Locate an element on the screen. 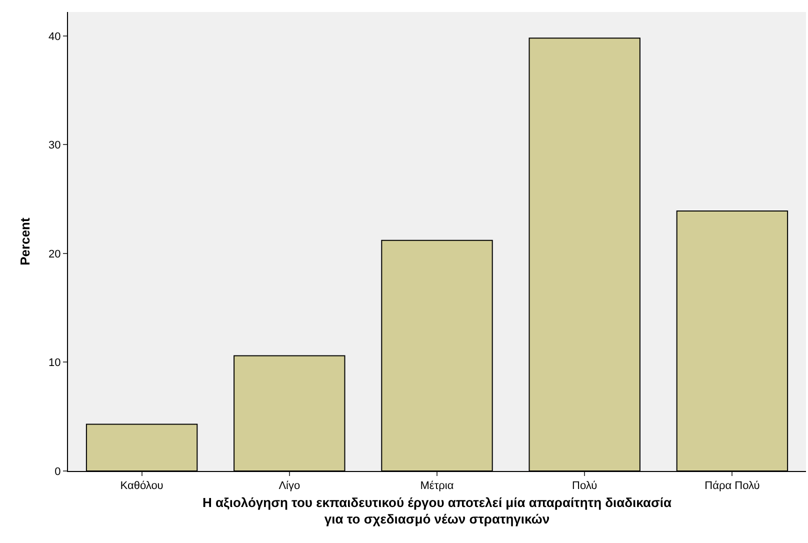 This screenshot has width=808, height=543. y-tick-label: 20 is located at coordinates (54, 254).